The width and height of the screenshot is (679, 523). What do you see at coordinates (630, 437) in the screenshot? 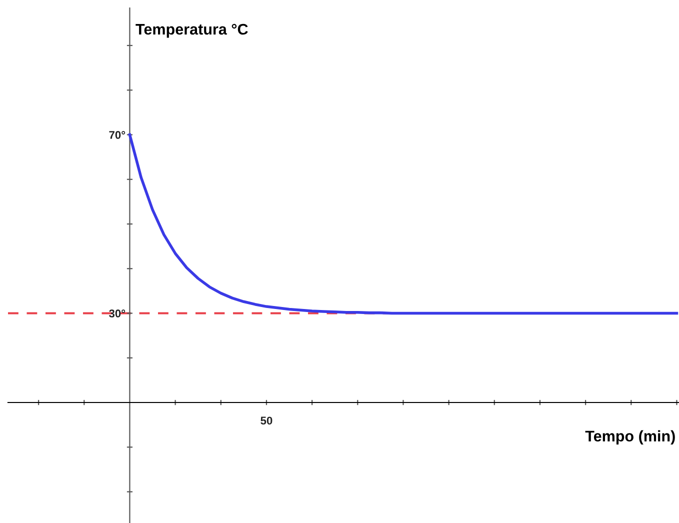
I see `x-axis-title: Tempo (min)` at bounding box center [630, 437].